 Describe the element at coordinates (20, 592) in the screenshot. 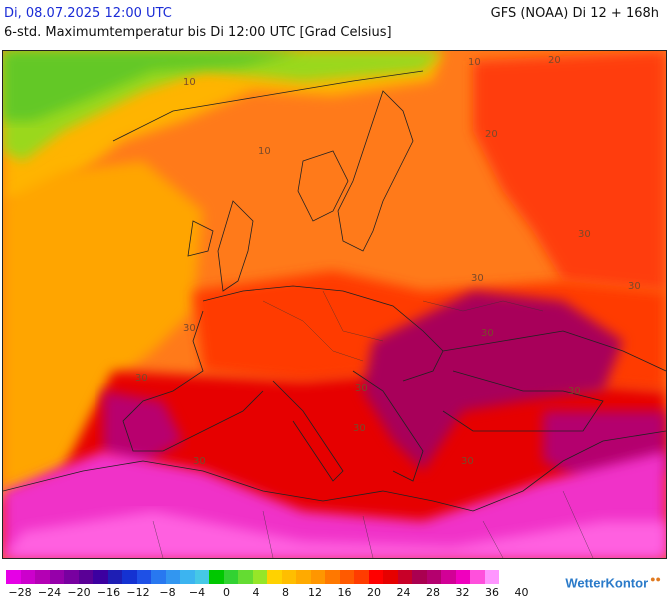

I see `scale-label: −28` at that location.